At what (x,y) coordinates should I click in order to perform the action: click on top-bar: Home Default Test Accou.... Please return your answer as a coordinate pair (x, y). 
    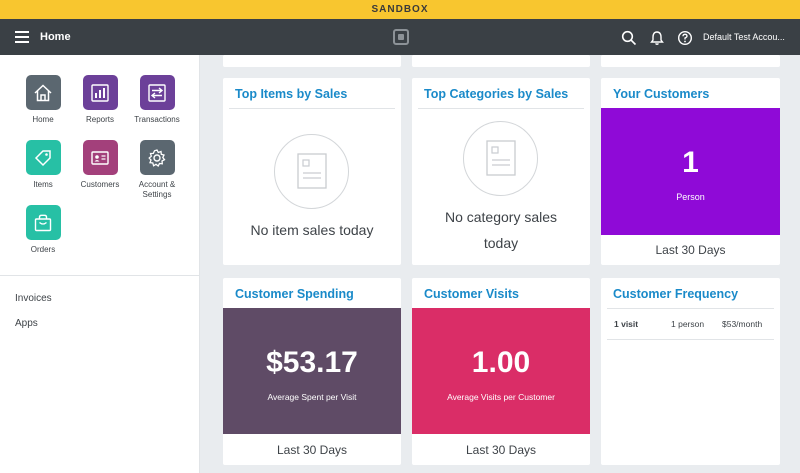
    Looking at the image, I should click on (400, 37).